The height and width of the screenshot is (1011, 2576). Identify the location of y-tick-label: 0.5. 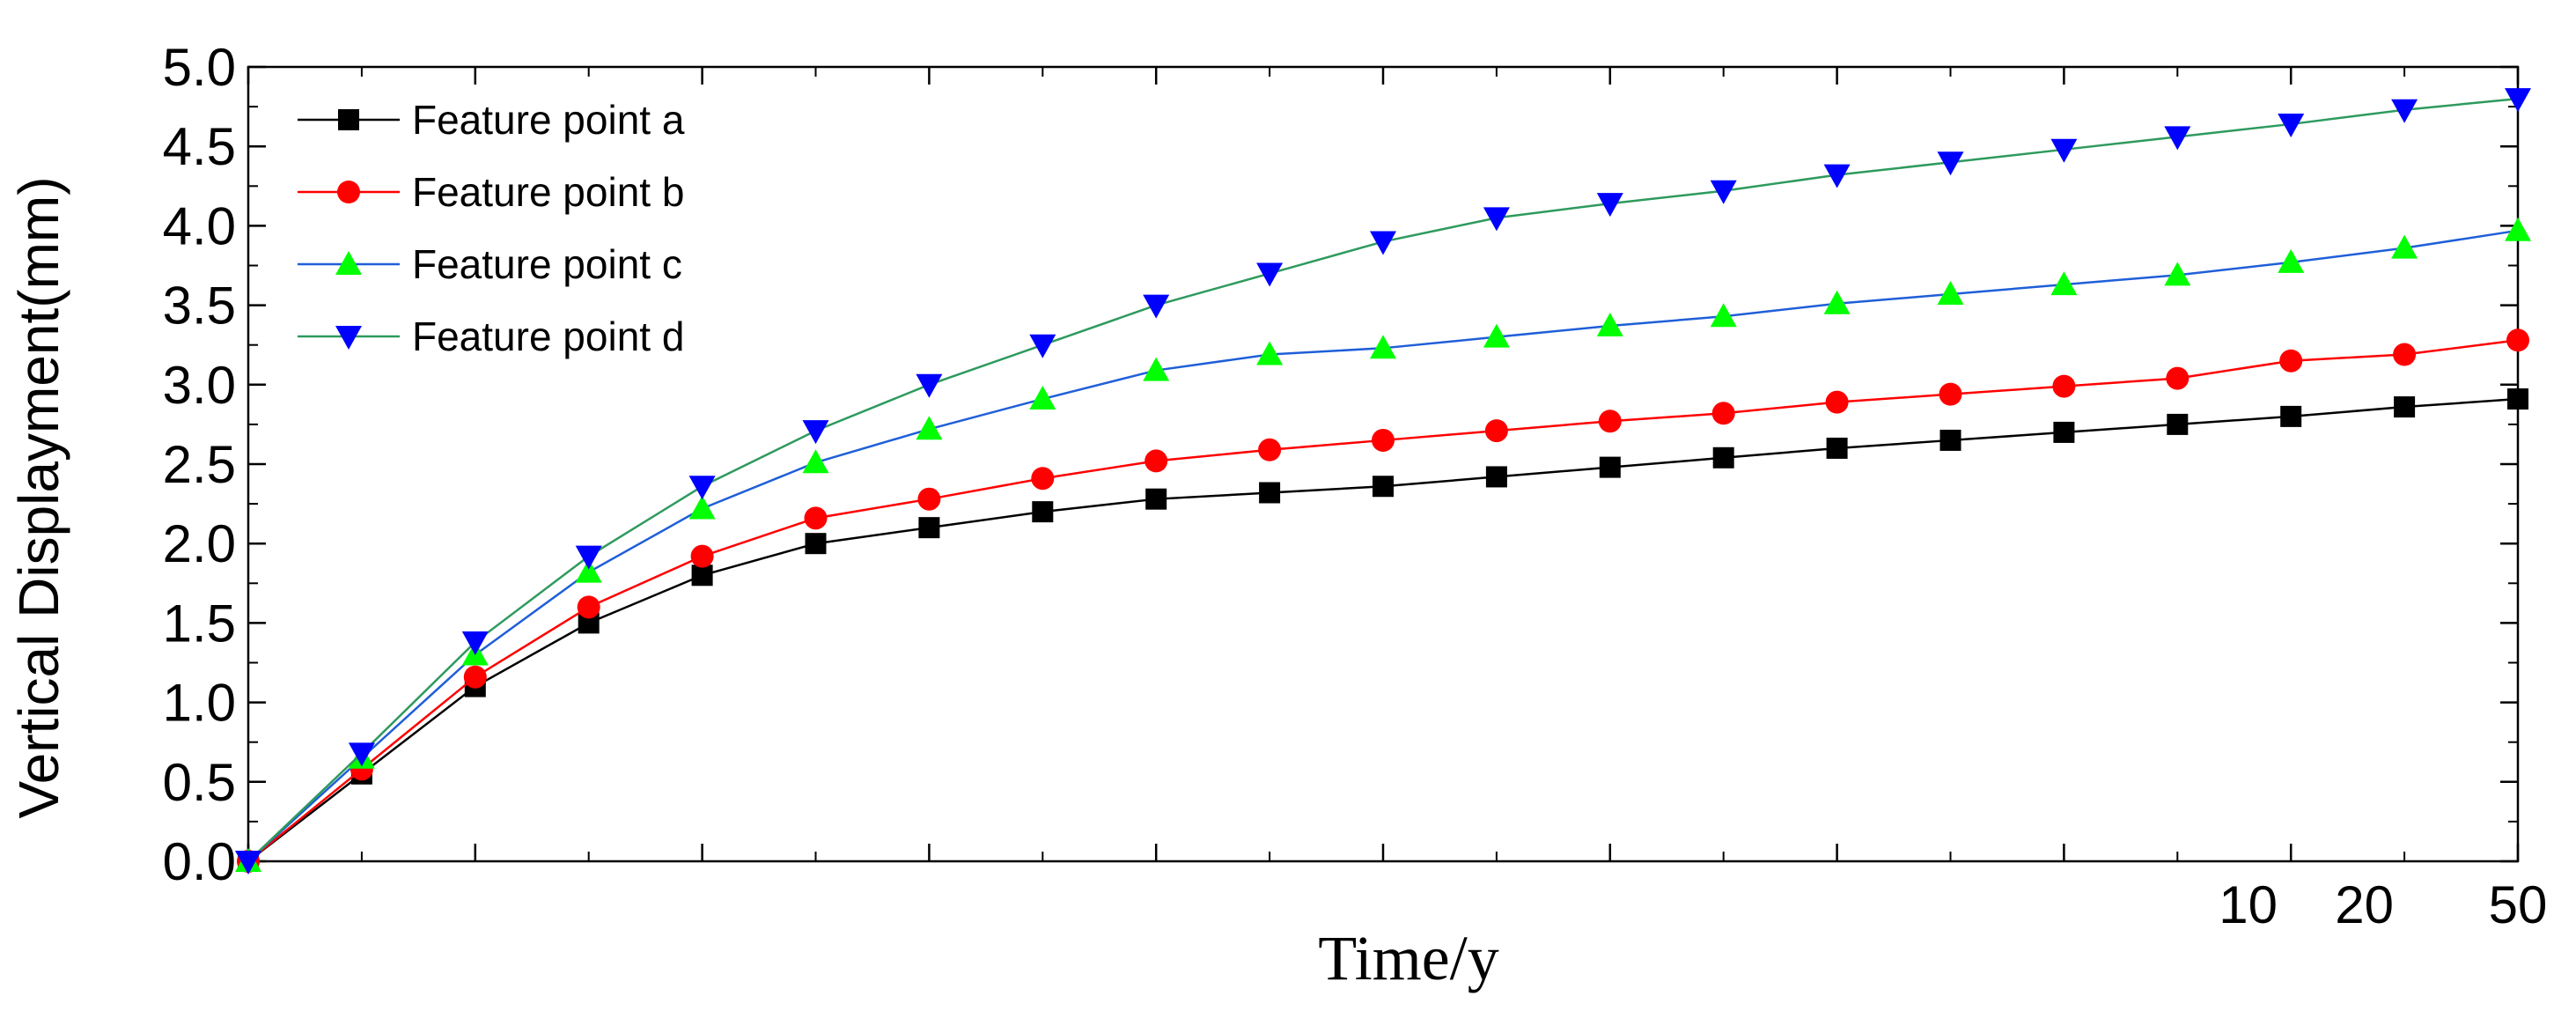
(199, 782).